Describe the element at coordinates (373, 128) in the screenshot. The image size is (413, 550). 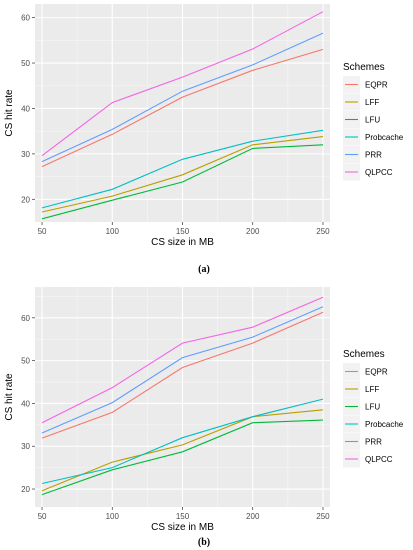
I see `legend-a: EQPR LFF LFU Probcache PRR QLPCC` at that location.